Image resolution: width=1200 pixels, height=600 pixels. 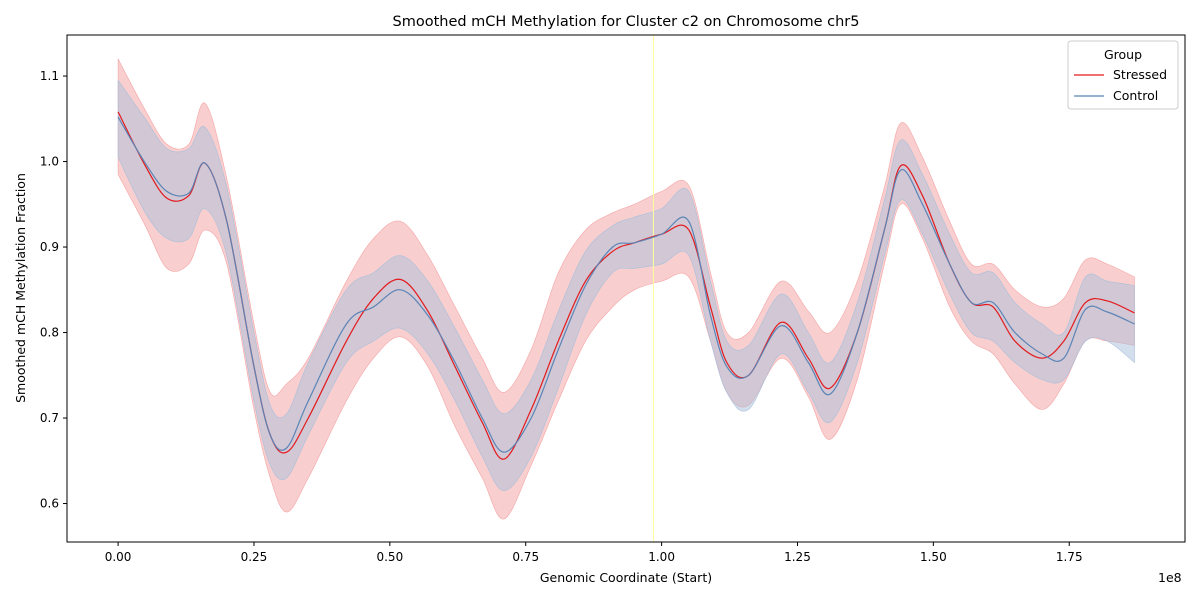 I want to click on x-tick-label: 1.75, so click(x=1069, y=557).